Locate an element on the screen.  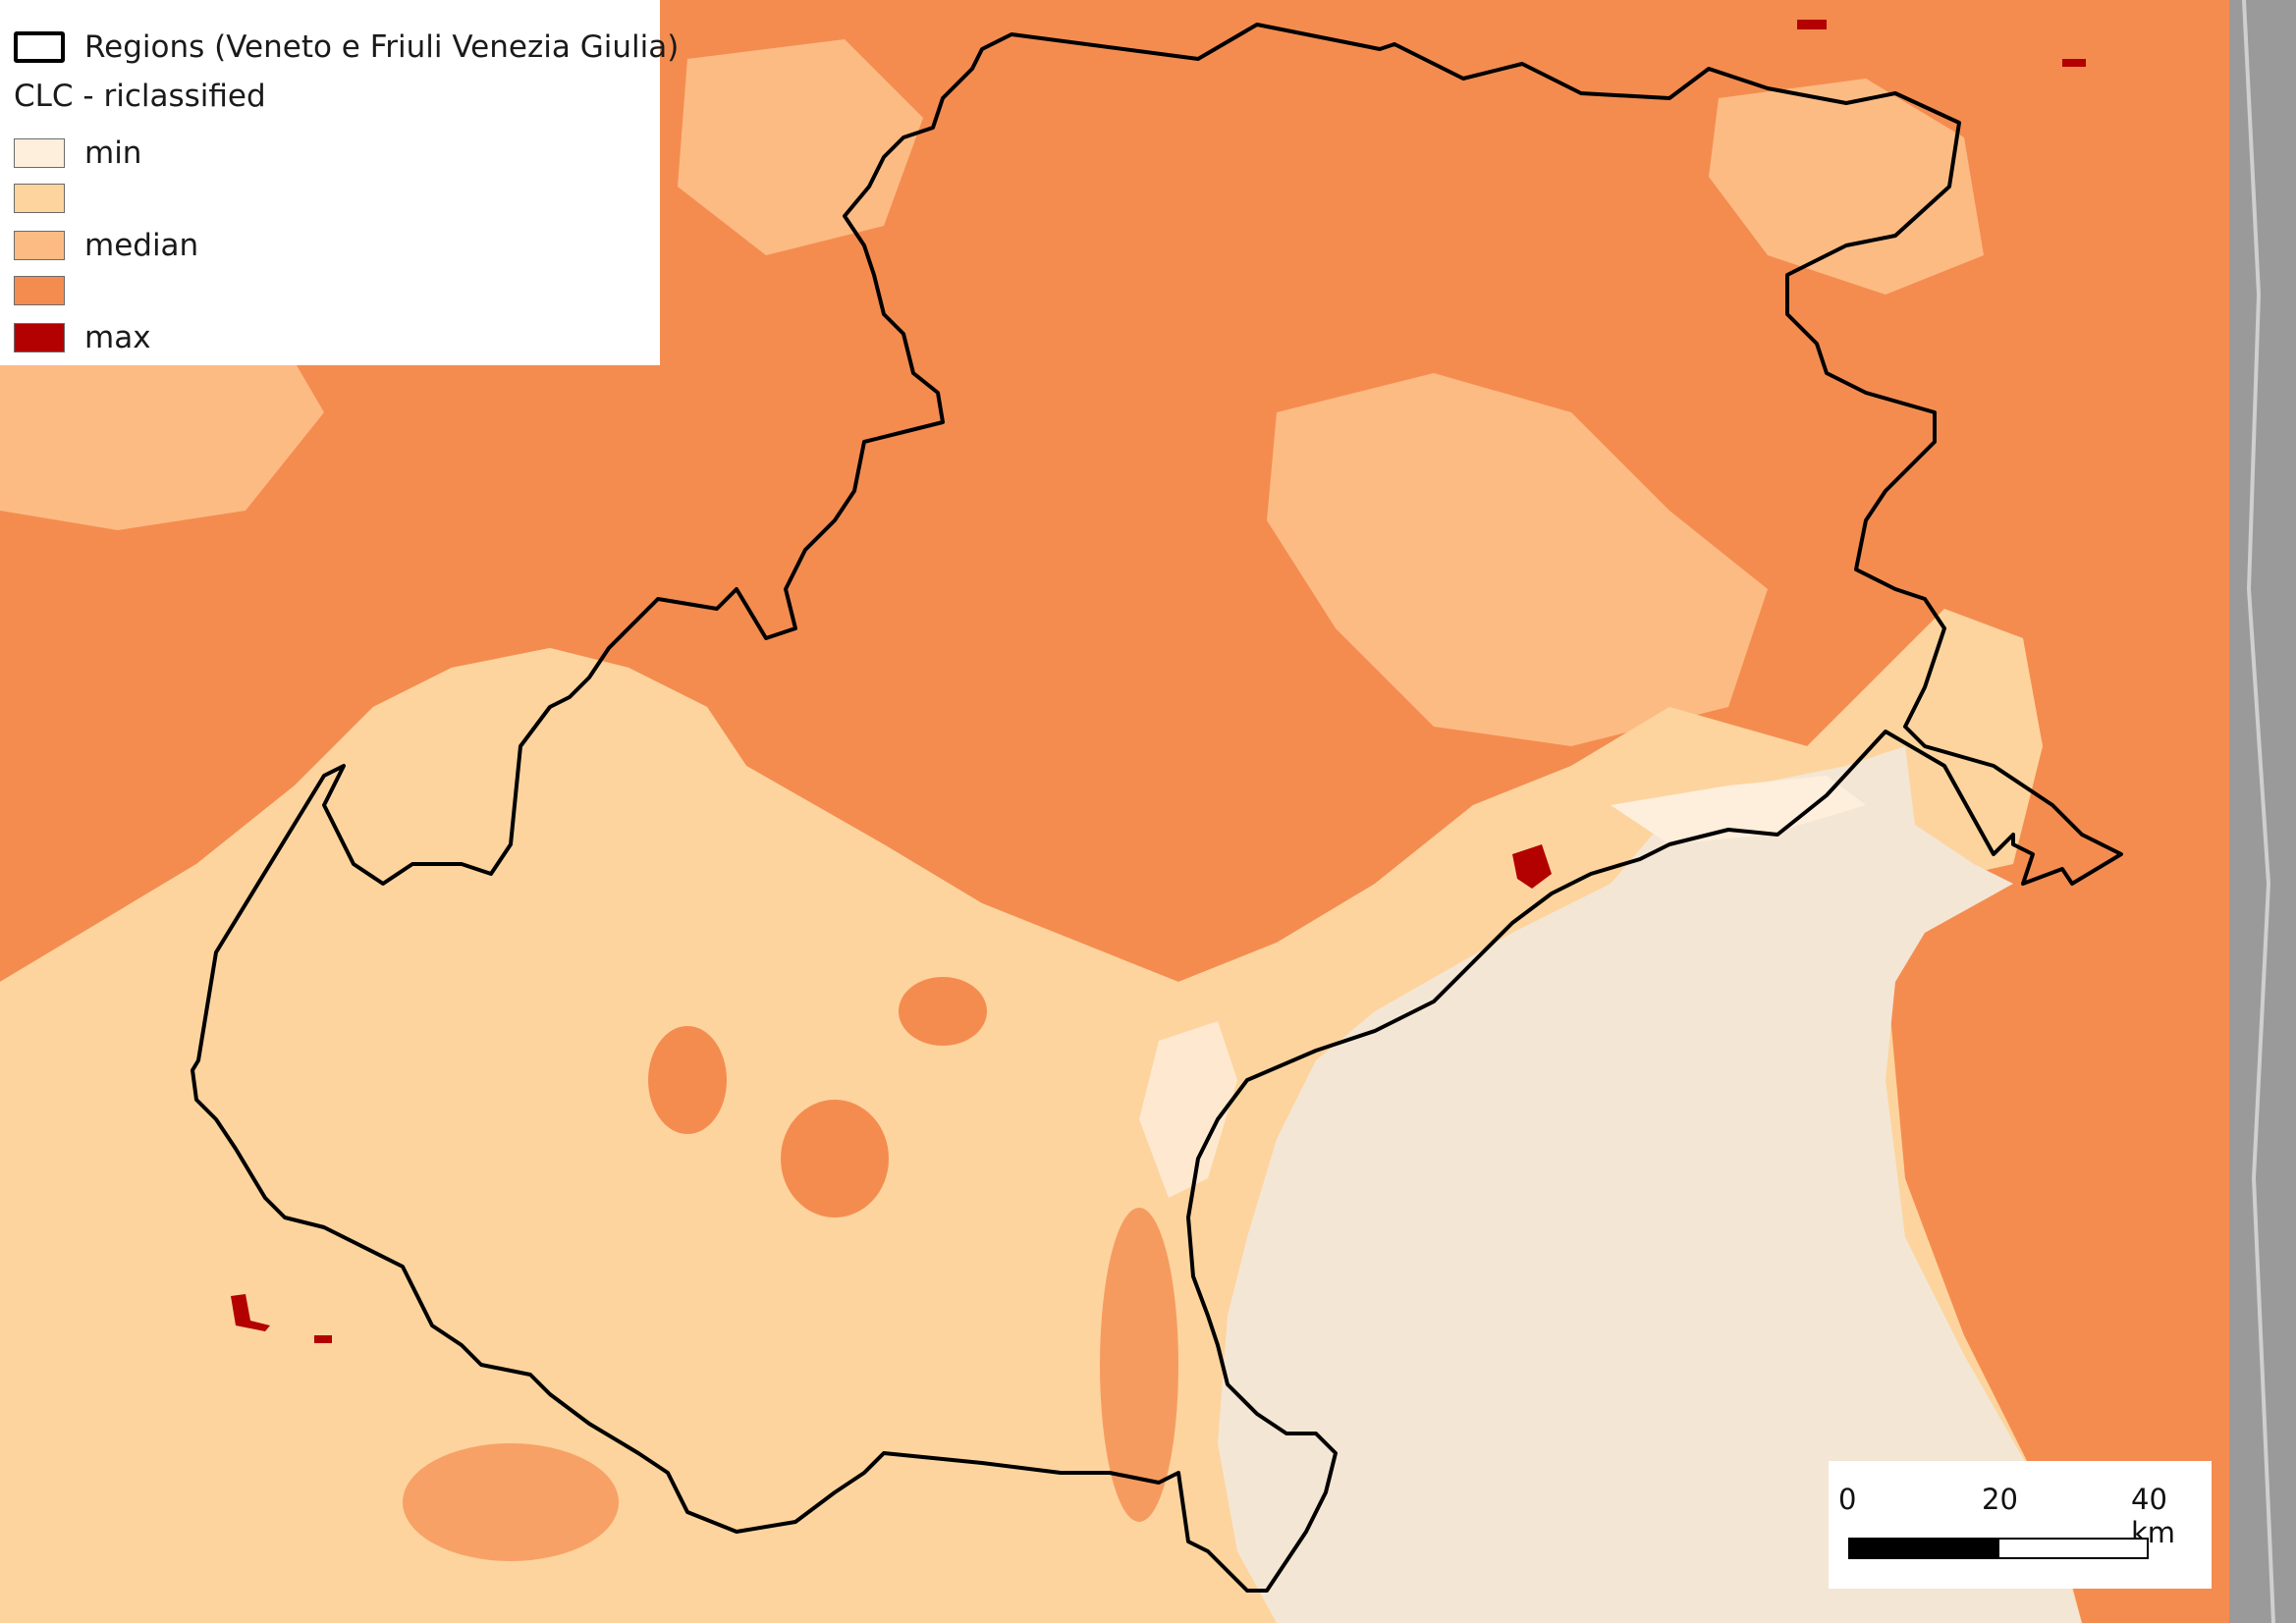
scale-tick-20: 20 is located at coordinates (2000, 1499).